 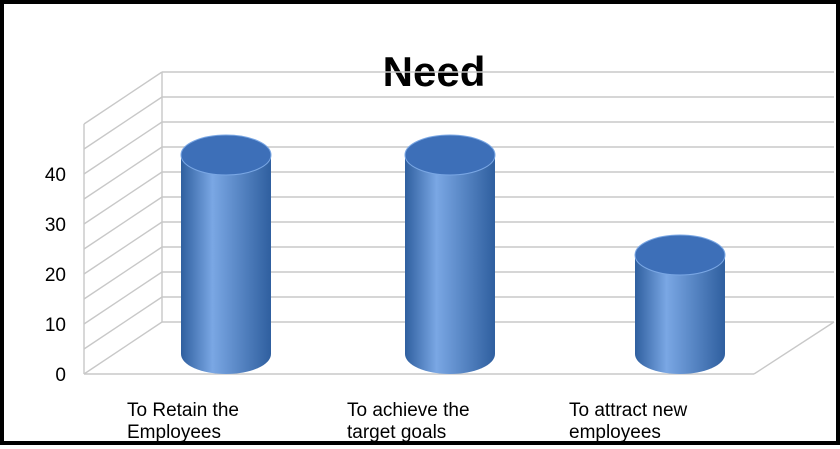 I want to click on y-tick-label: 40, so click(x=55, y=175).